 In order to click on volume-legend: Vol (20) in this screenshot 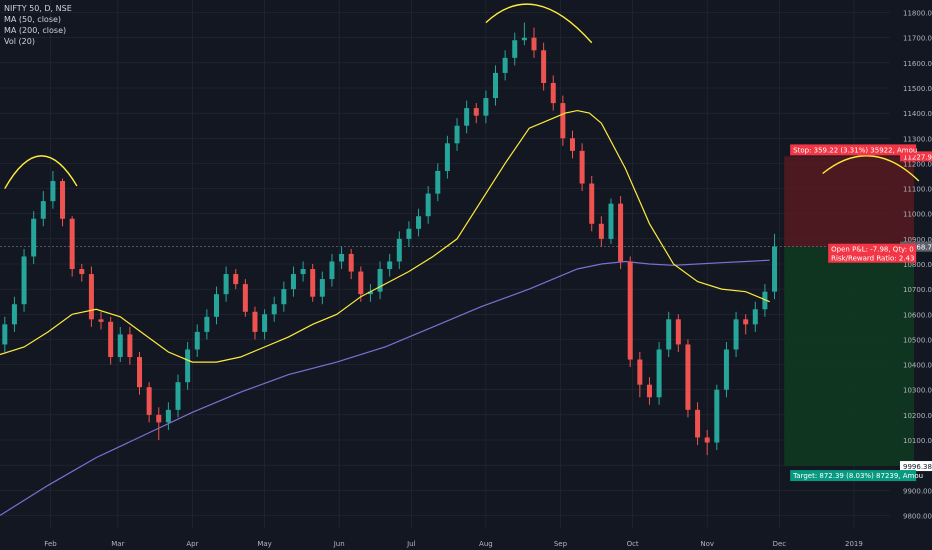, I will do `click(19, 41)`.